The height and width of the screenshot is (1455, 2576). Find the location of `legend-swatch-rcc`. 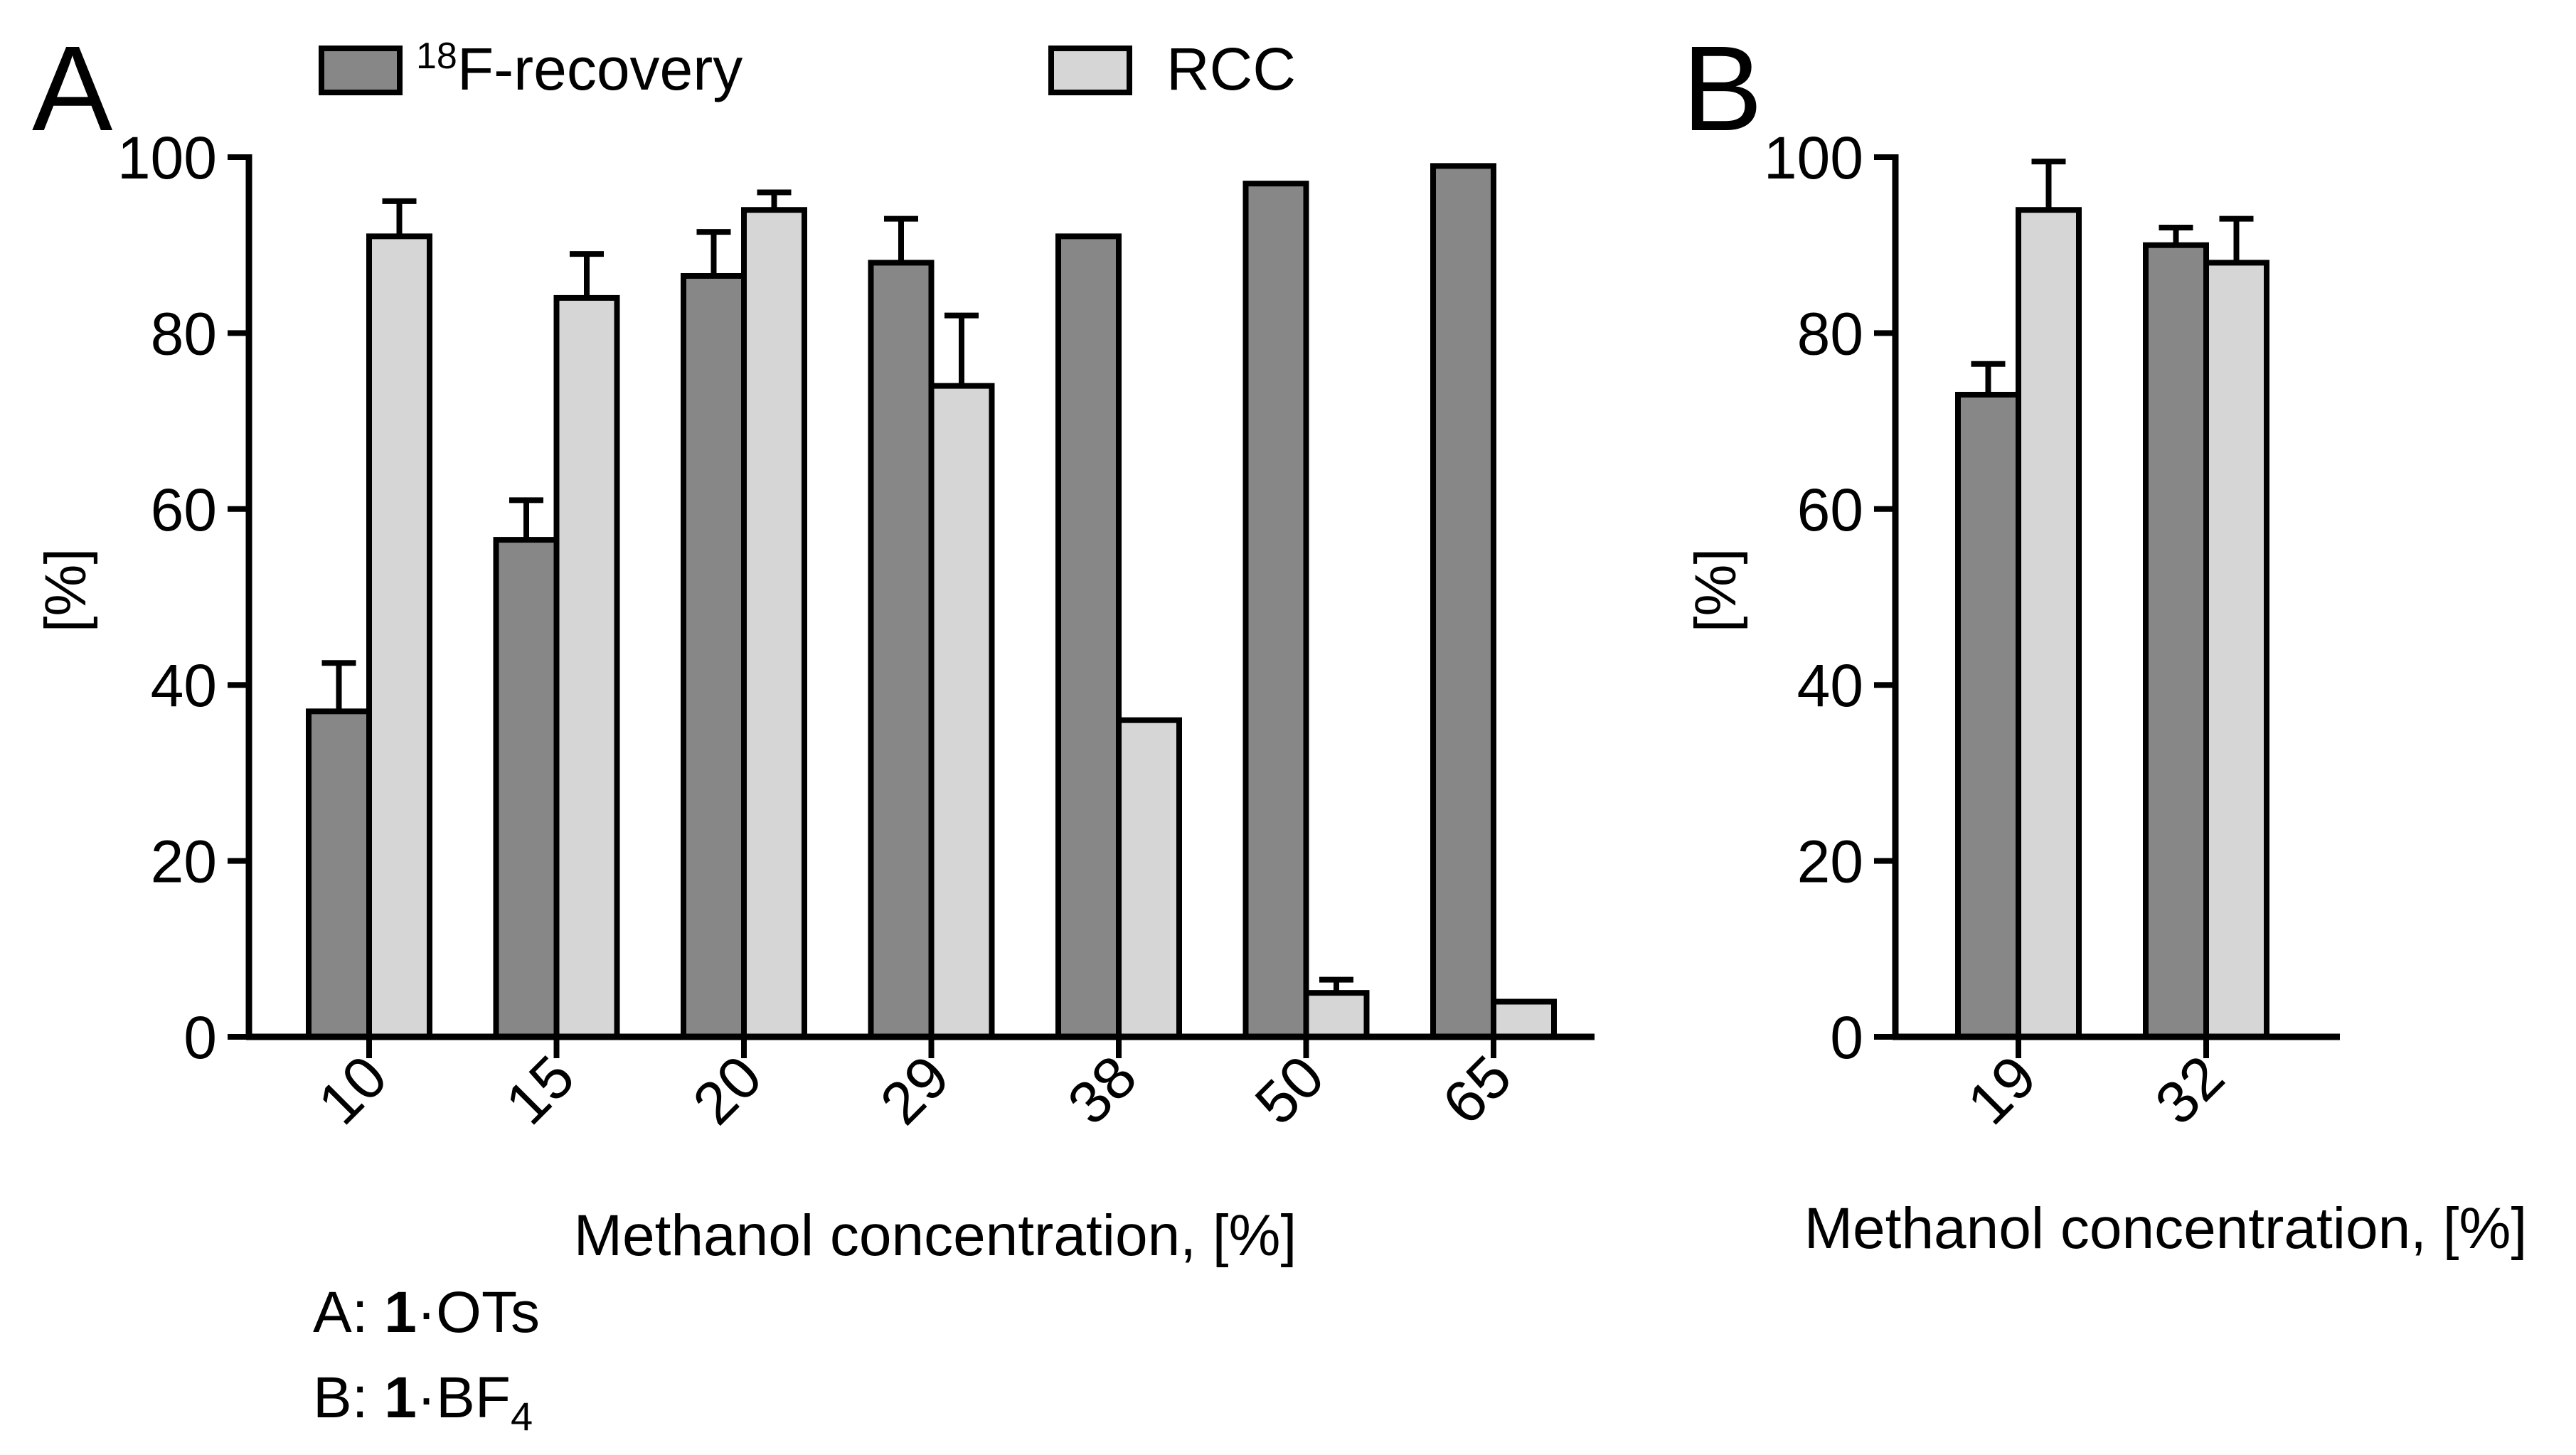

legend-swatch-rcc is located at coordinates (1090, 70).